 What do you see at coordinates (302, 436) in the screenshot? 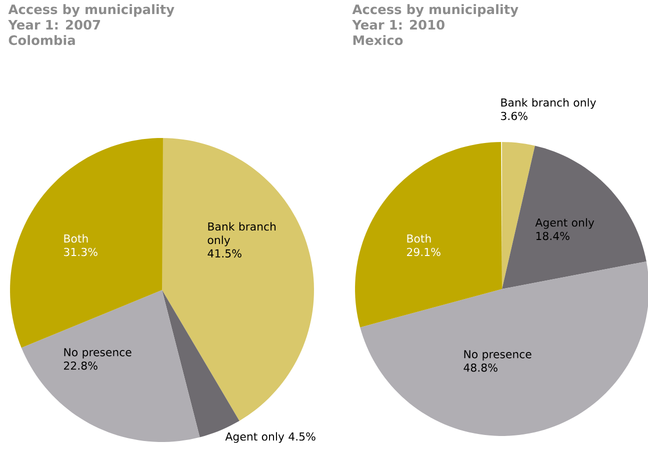
I see `data-label: 4.5%` at bounding box center [302, 436].